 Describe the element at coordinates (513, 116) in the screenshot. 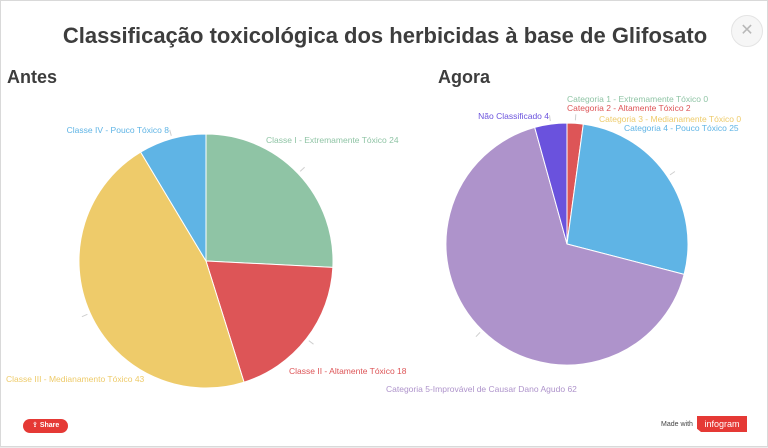

I see `slice-label-agora-6: Não Classificado 4` at that location.